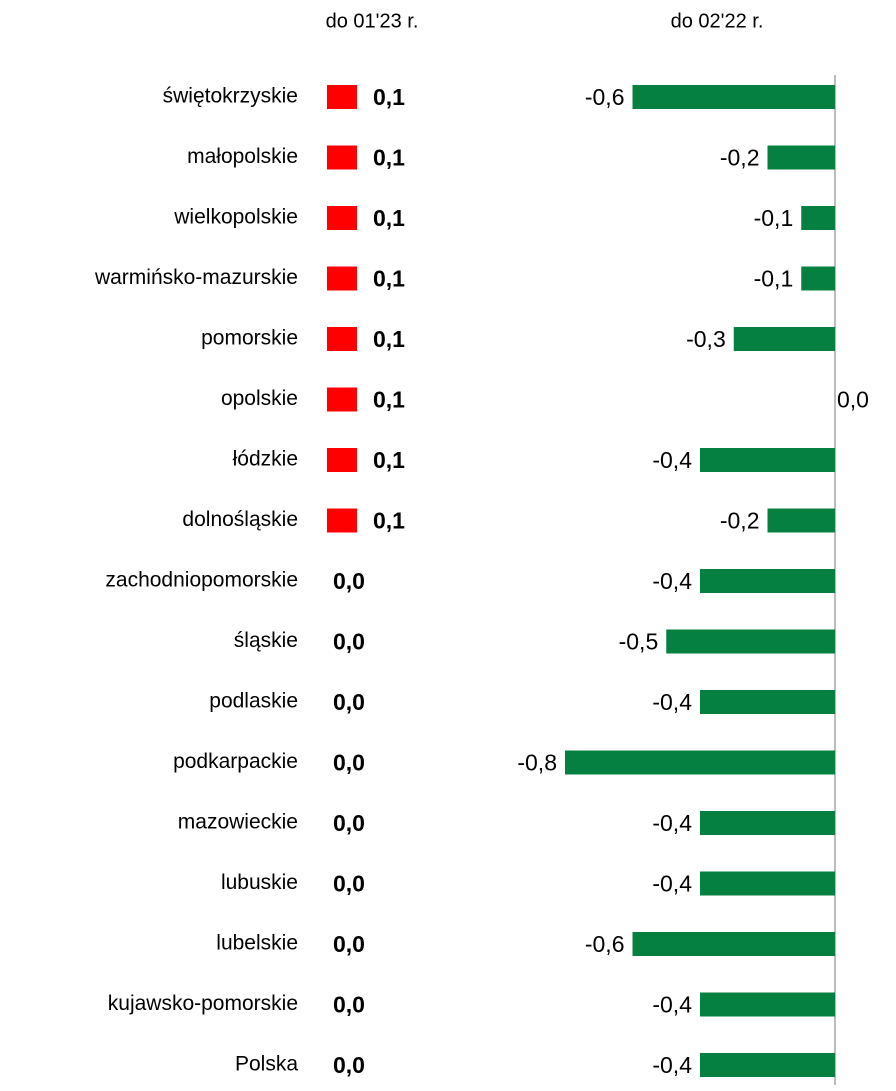 This screenshot has width=896, height=1091. Describe the element at coordinates (706, 339) in the screenshot. I see `value-label: -0,3` at that location.